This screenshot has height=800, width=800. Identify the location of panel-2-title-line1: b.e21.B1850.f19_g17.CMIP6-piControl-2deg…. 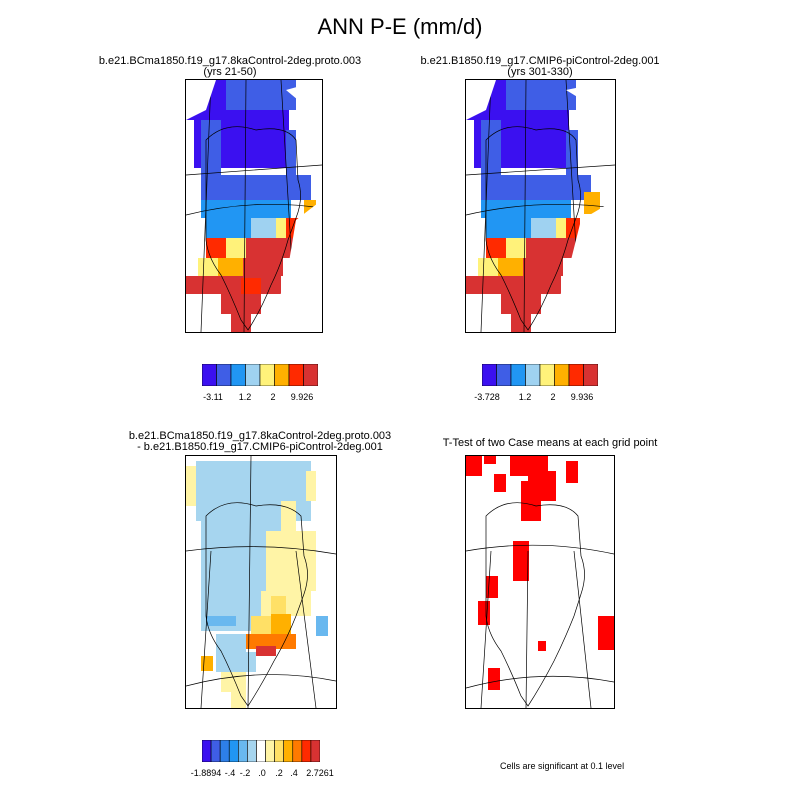
(540, 61).